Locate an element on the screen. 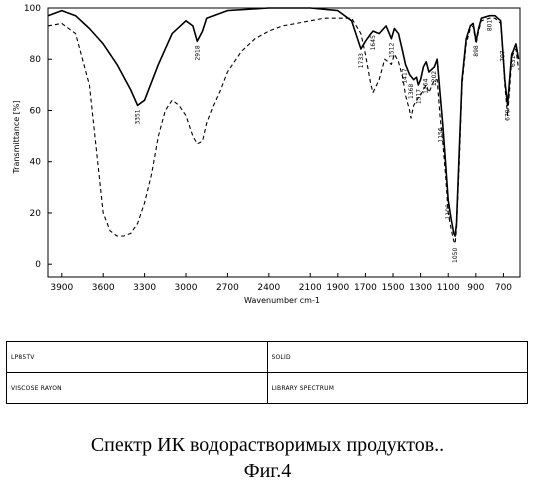 Image resolution: width=535 pixels, height=499 pixels. peak-label: 1156 is located at coordinates (441, 134).